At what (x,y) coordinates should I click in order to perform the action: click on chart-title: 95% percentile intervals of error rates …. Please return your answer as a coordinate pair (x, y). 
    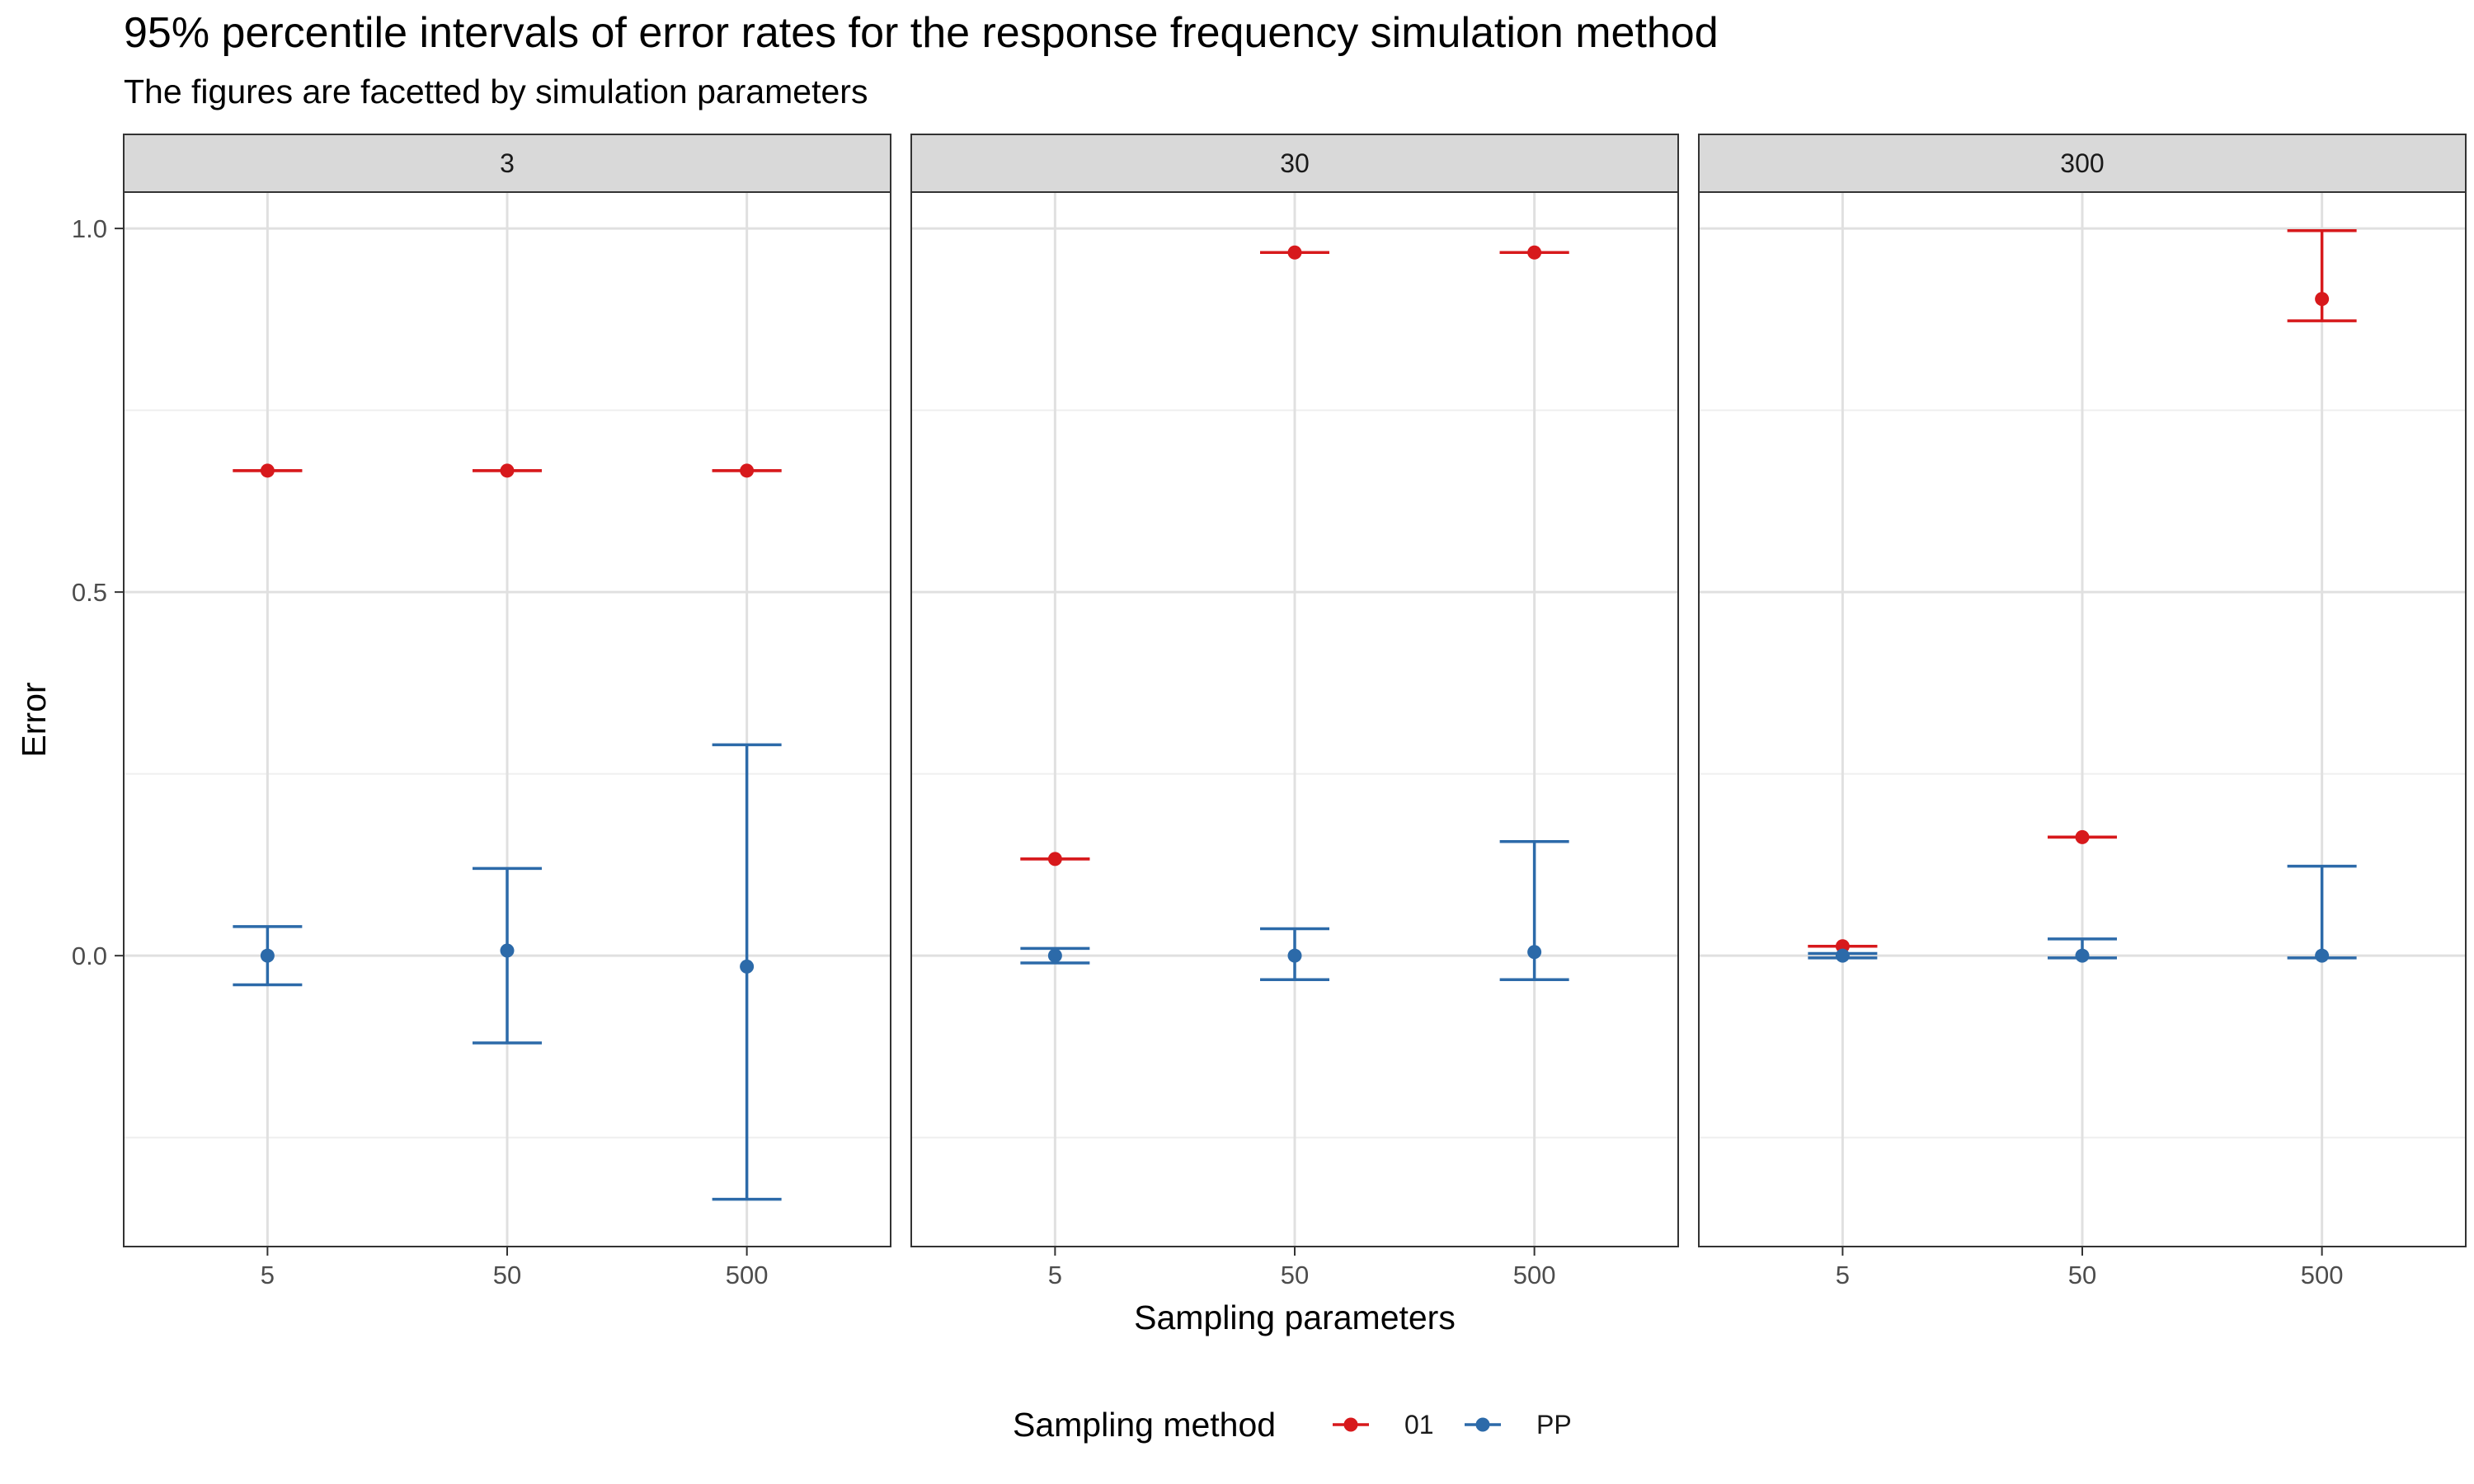
    Looking at the image, I should click on (921, 33).